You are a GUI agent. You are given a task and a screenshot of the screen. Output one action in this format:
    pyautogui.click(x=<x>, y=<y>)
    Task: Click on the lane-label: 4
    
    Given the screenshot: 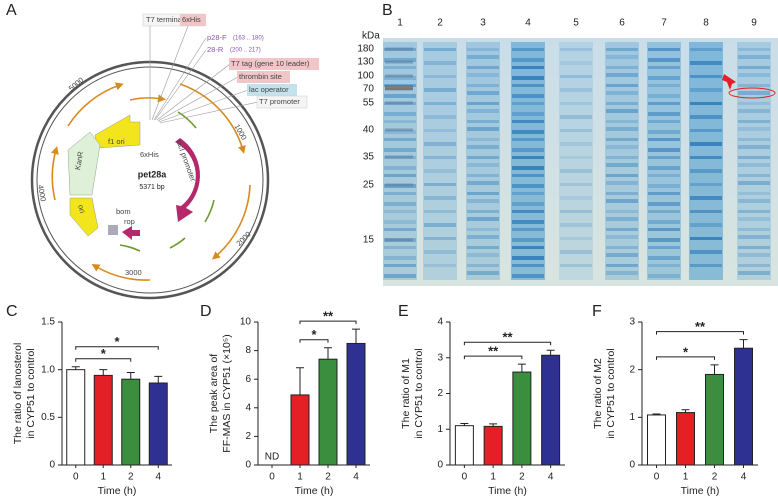 What is the action you would take?
    pyautogui.click(x=528, y=23)
    